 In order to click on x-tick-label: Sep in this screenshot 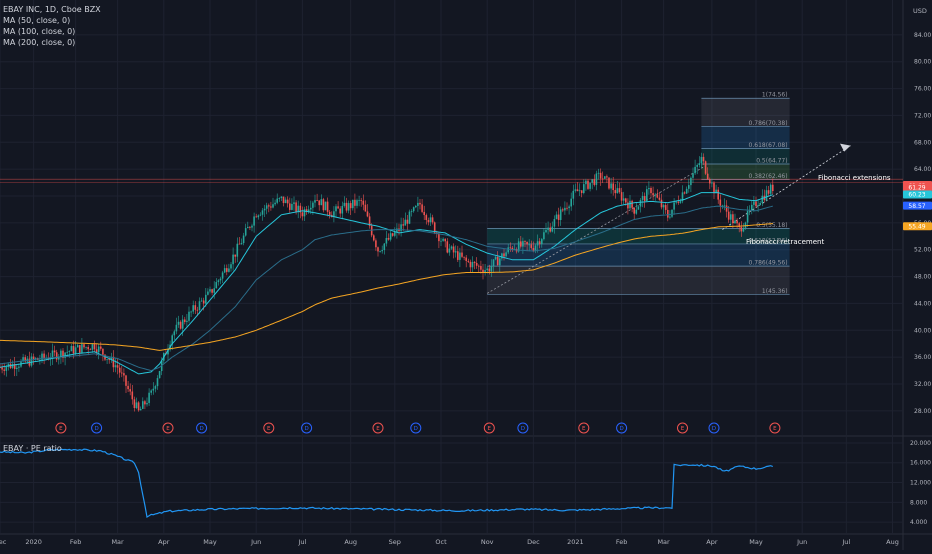, I will do `click(395, 542)`.